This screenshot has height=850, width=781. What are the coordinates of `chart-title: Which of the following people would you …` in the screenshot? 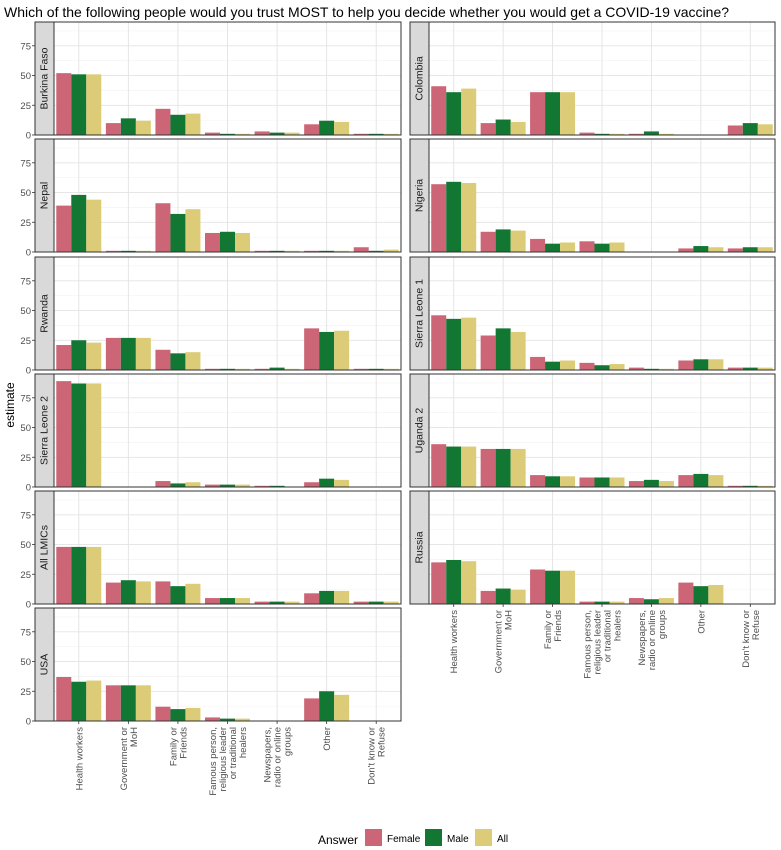 It's located at (366, 12).